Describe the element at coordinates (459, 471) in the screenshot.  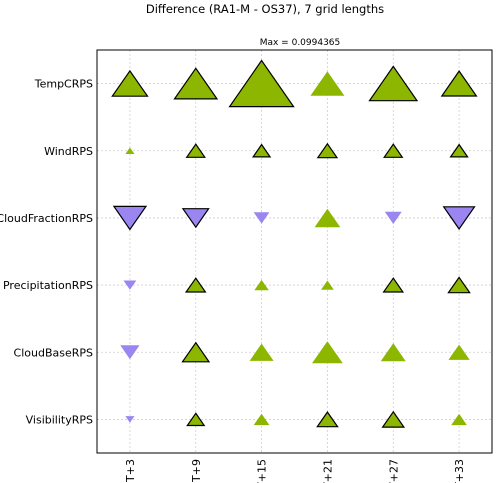
I see `x-tick-label: T+33` at that location.